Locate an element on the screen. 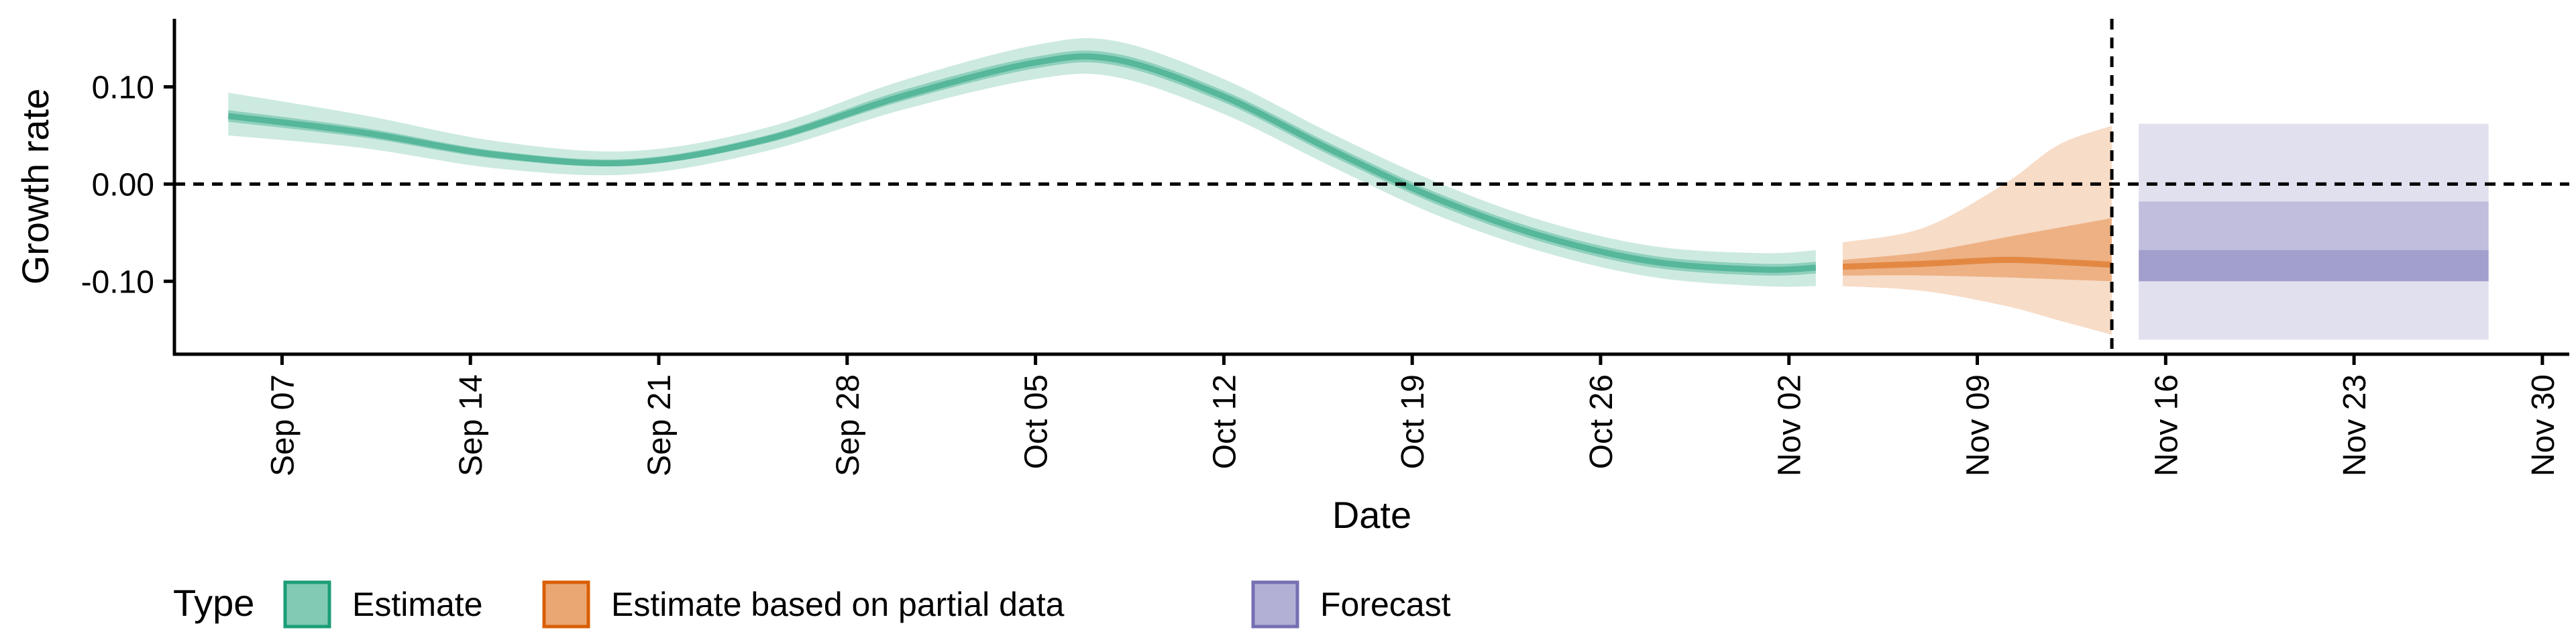 The width and height of the screenshot is (2576, 644). x-tick-label: Nov 16 is located at coordinates (2166, 425).